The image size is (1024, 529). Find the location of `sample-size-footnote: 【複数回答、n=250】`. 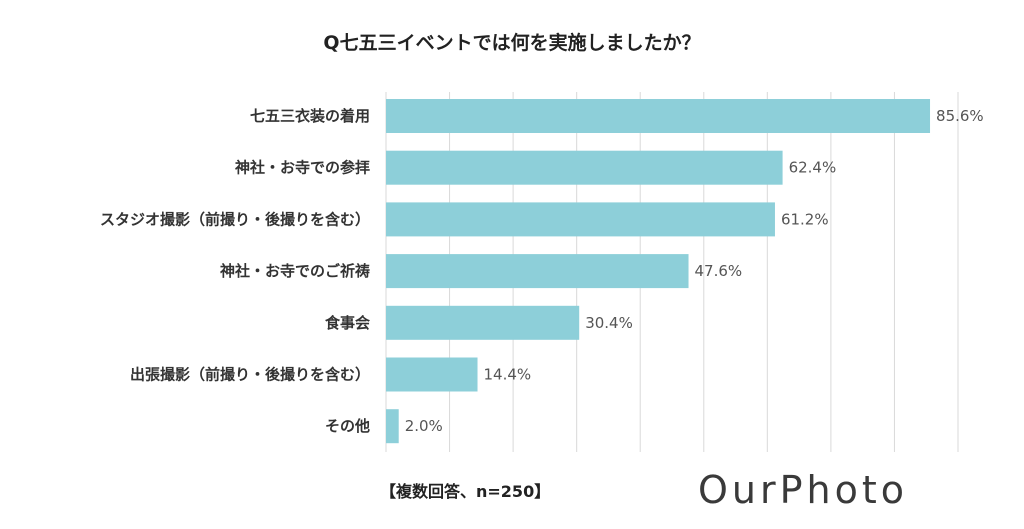

sample-size-footnote: 【複数回答、n=250】 is located at coordinates (465, 491).